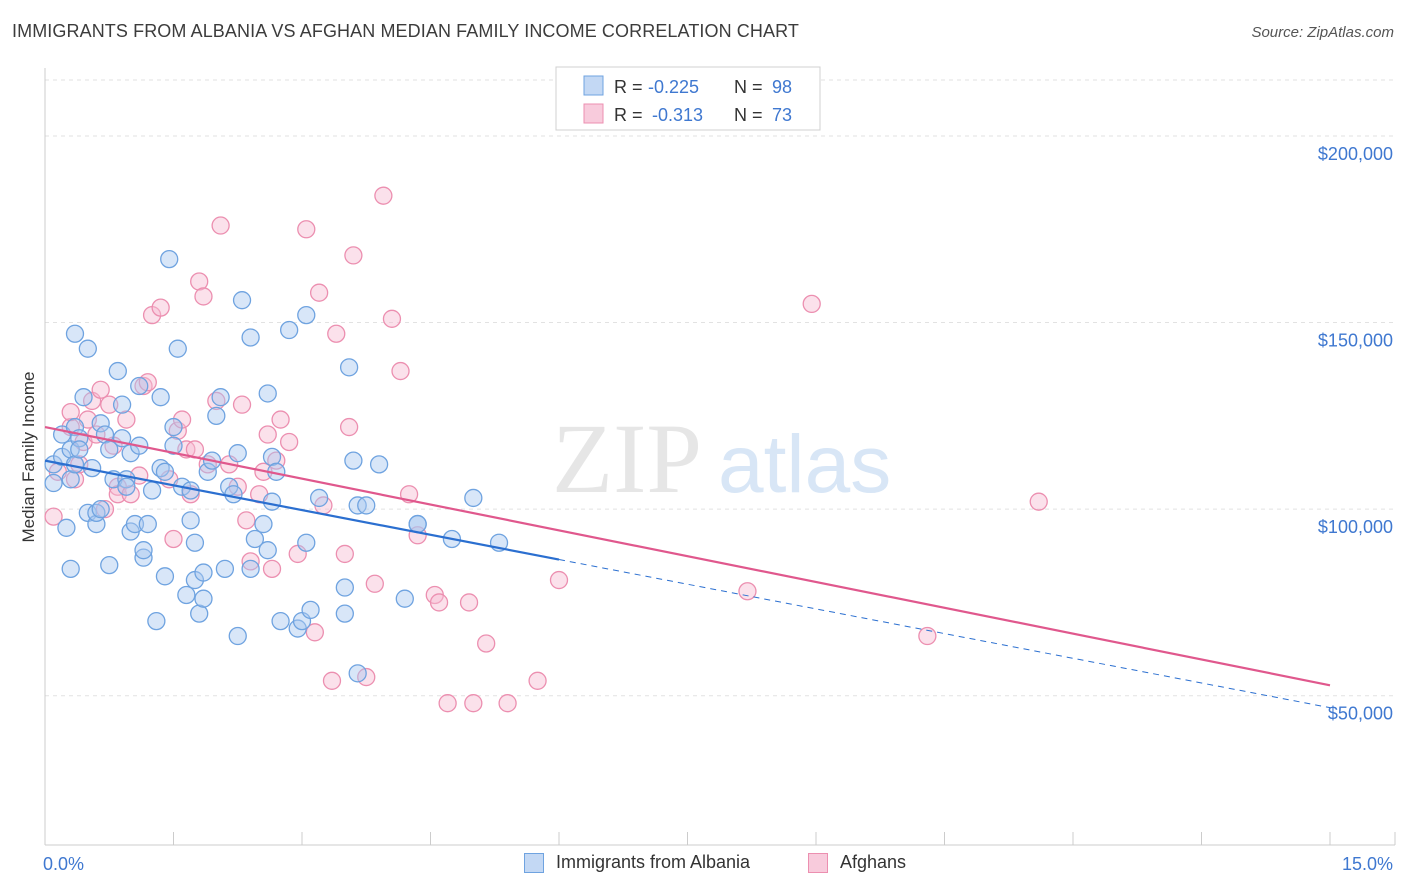 The height and width of the screenshot is (892, 1406). I want to click on trend-line-albania, so click(302, 510).